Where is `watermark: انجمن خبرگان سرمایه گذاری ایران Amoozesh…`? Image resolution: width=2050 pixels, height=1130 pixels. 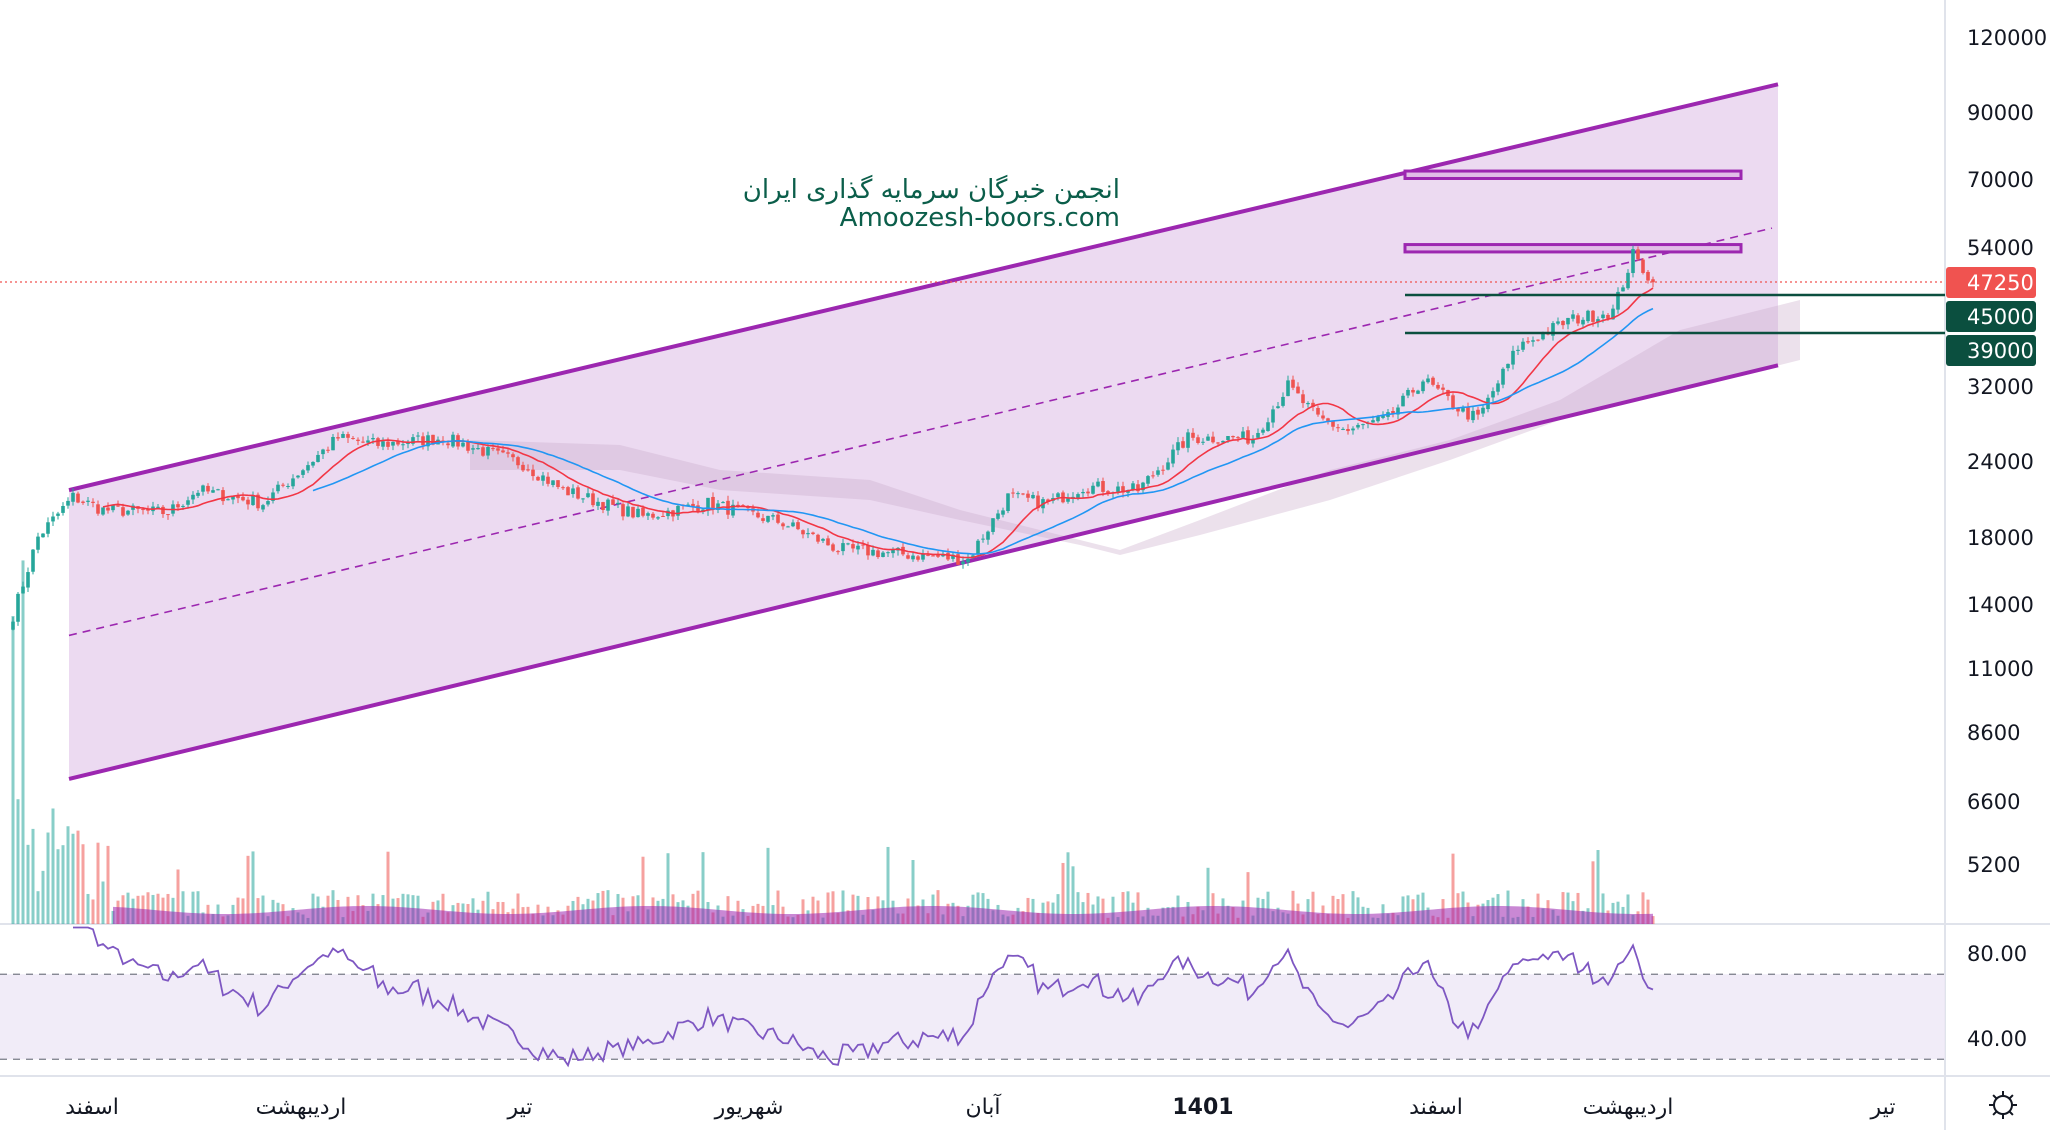 watermark: انجمن خبرگان سرمایه گذاری ایران Amoozesh… is located at coordinates (910, 204).